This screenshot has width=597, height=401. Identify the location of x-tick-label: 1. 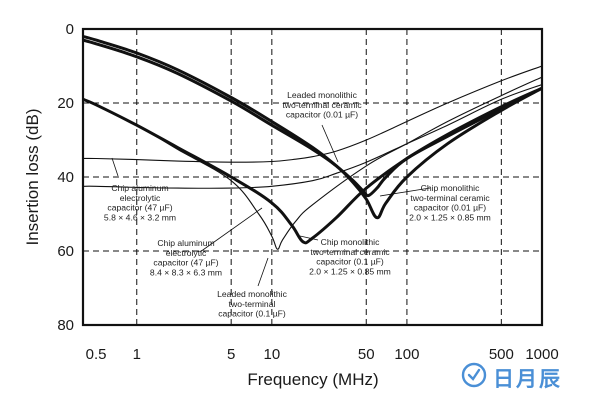
(137, 354).